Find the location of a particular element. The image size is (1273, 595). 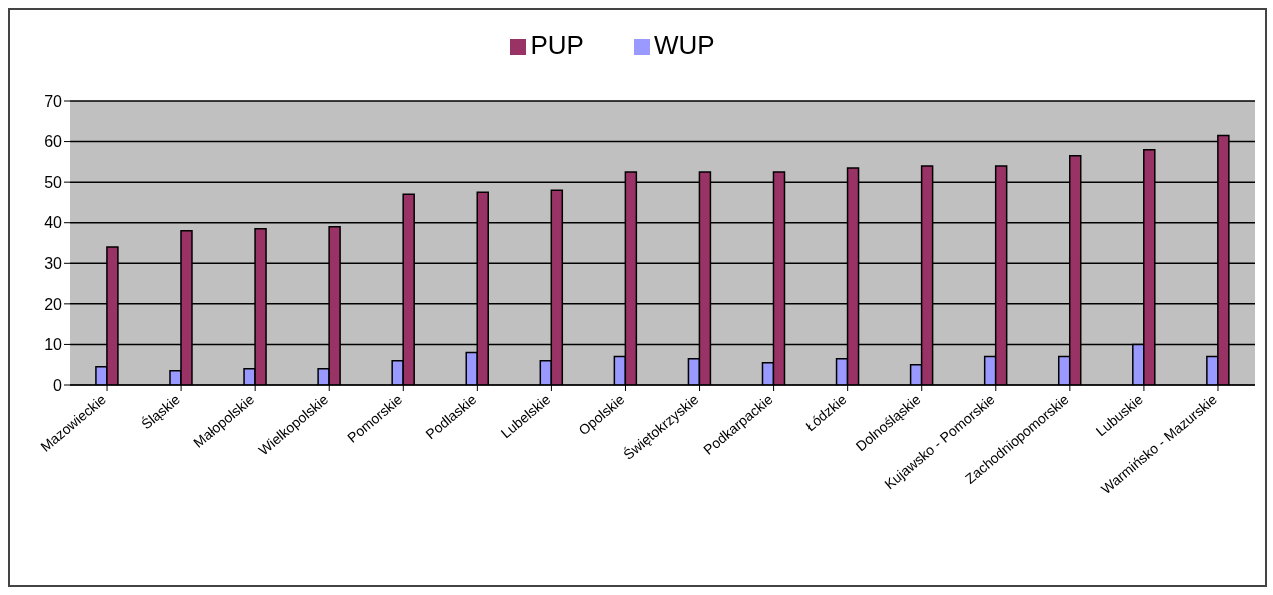

y-tick-label: 20 is located at coordinates (53, 304).